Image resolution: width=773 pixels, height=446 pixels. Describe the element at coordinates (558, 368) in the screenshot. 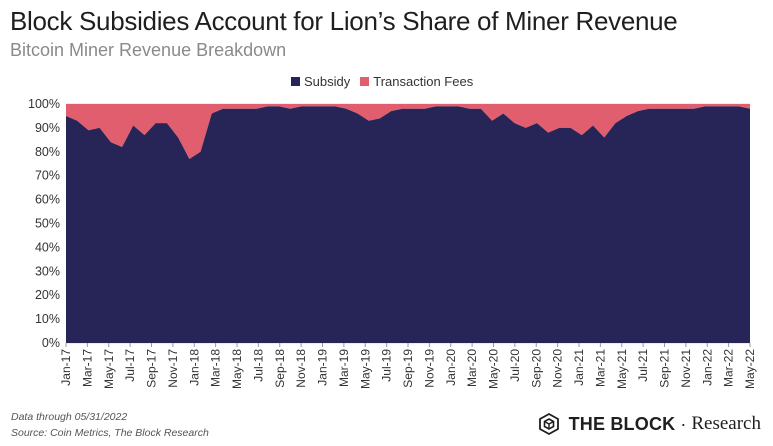

I see `x-tick-label: Nov-20` at that location.